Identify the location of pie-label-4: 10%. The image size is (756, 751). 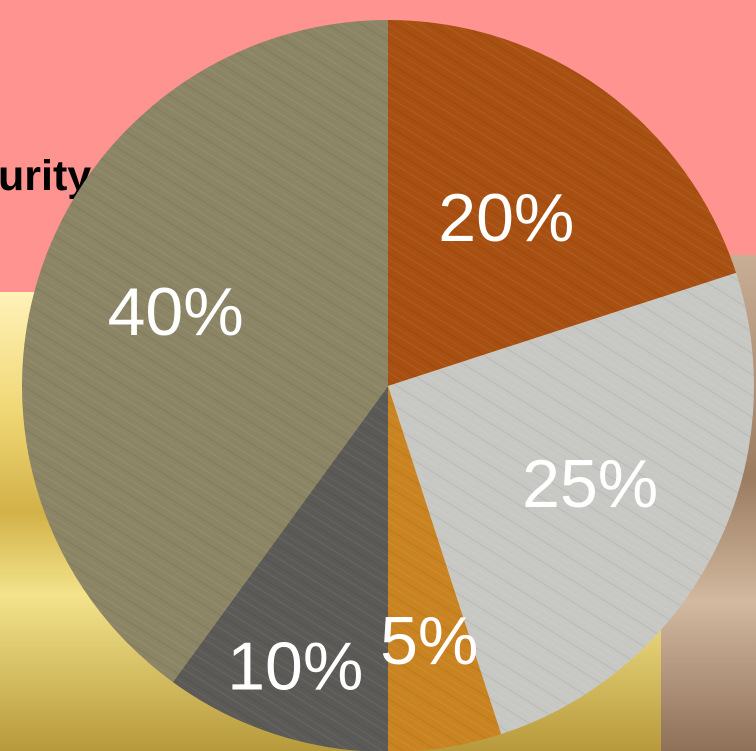
(295, 666).